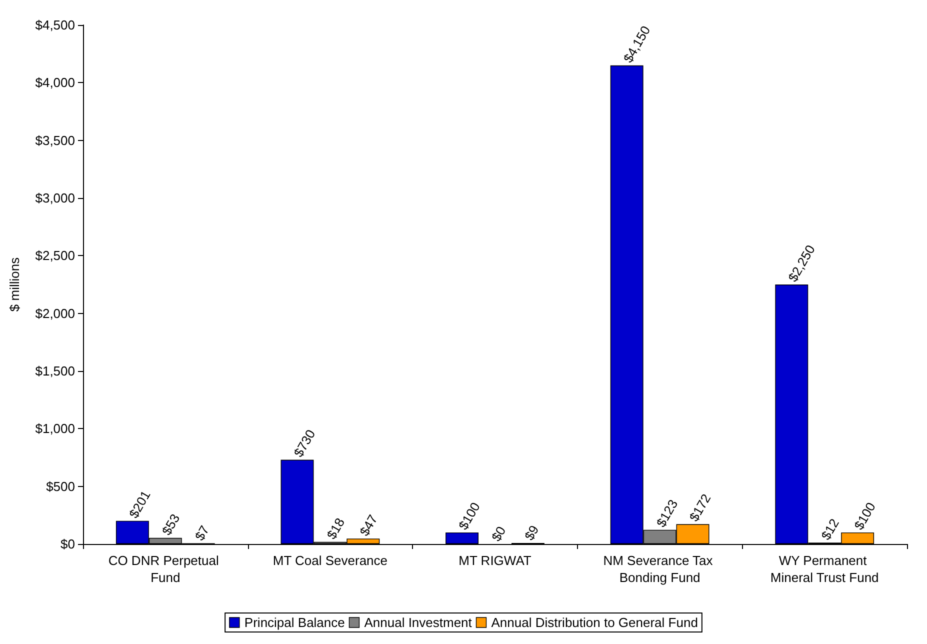 Image resolution: width=927 pixels, height=644 pixels. I want to click on data-label: $12, so click(830, 529).